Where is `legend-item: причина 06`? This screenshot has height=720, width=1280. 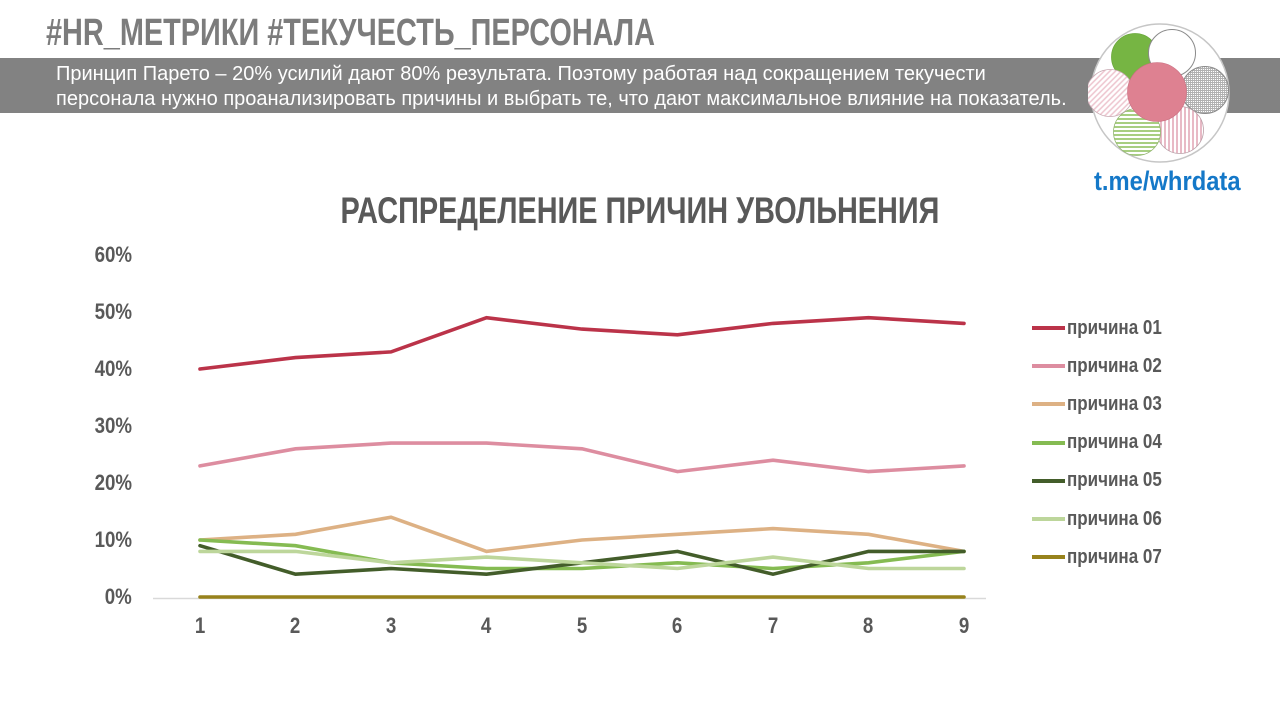
legend-item: причина 06 is located at coordinates (1105, 519).